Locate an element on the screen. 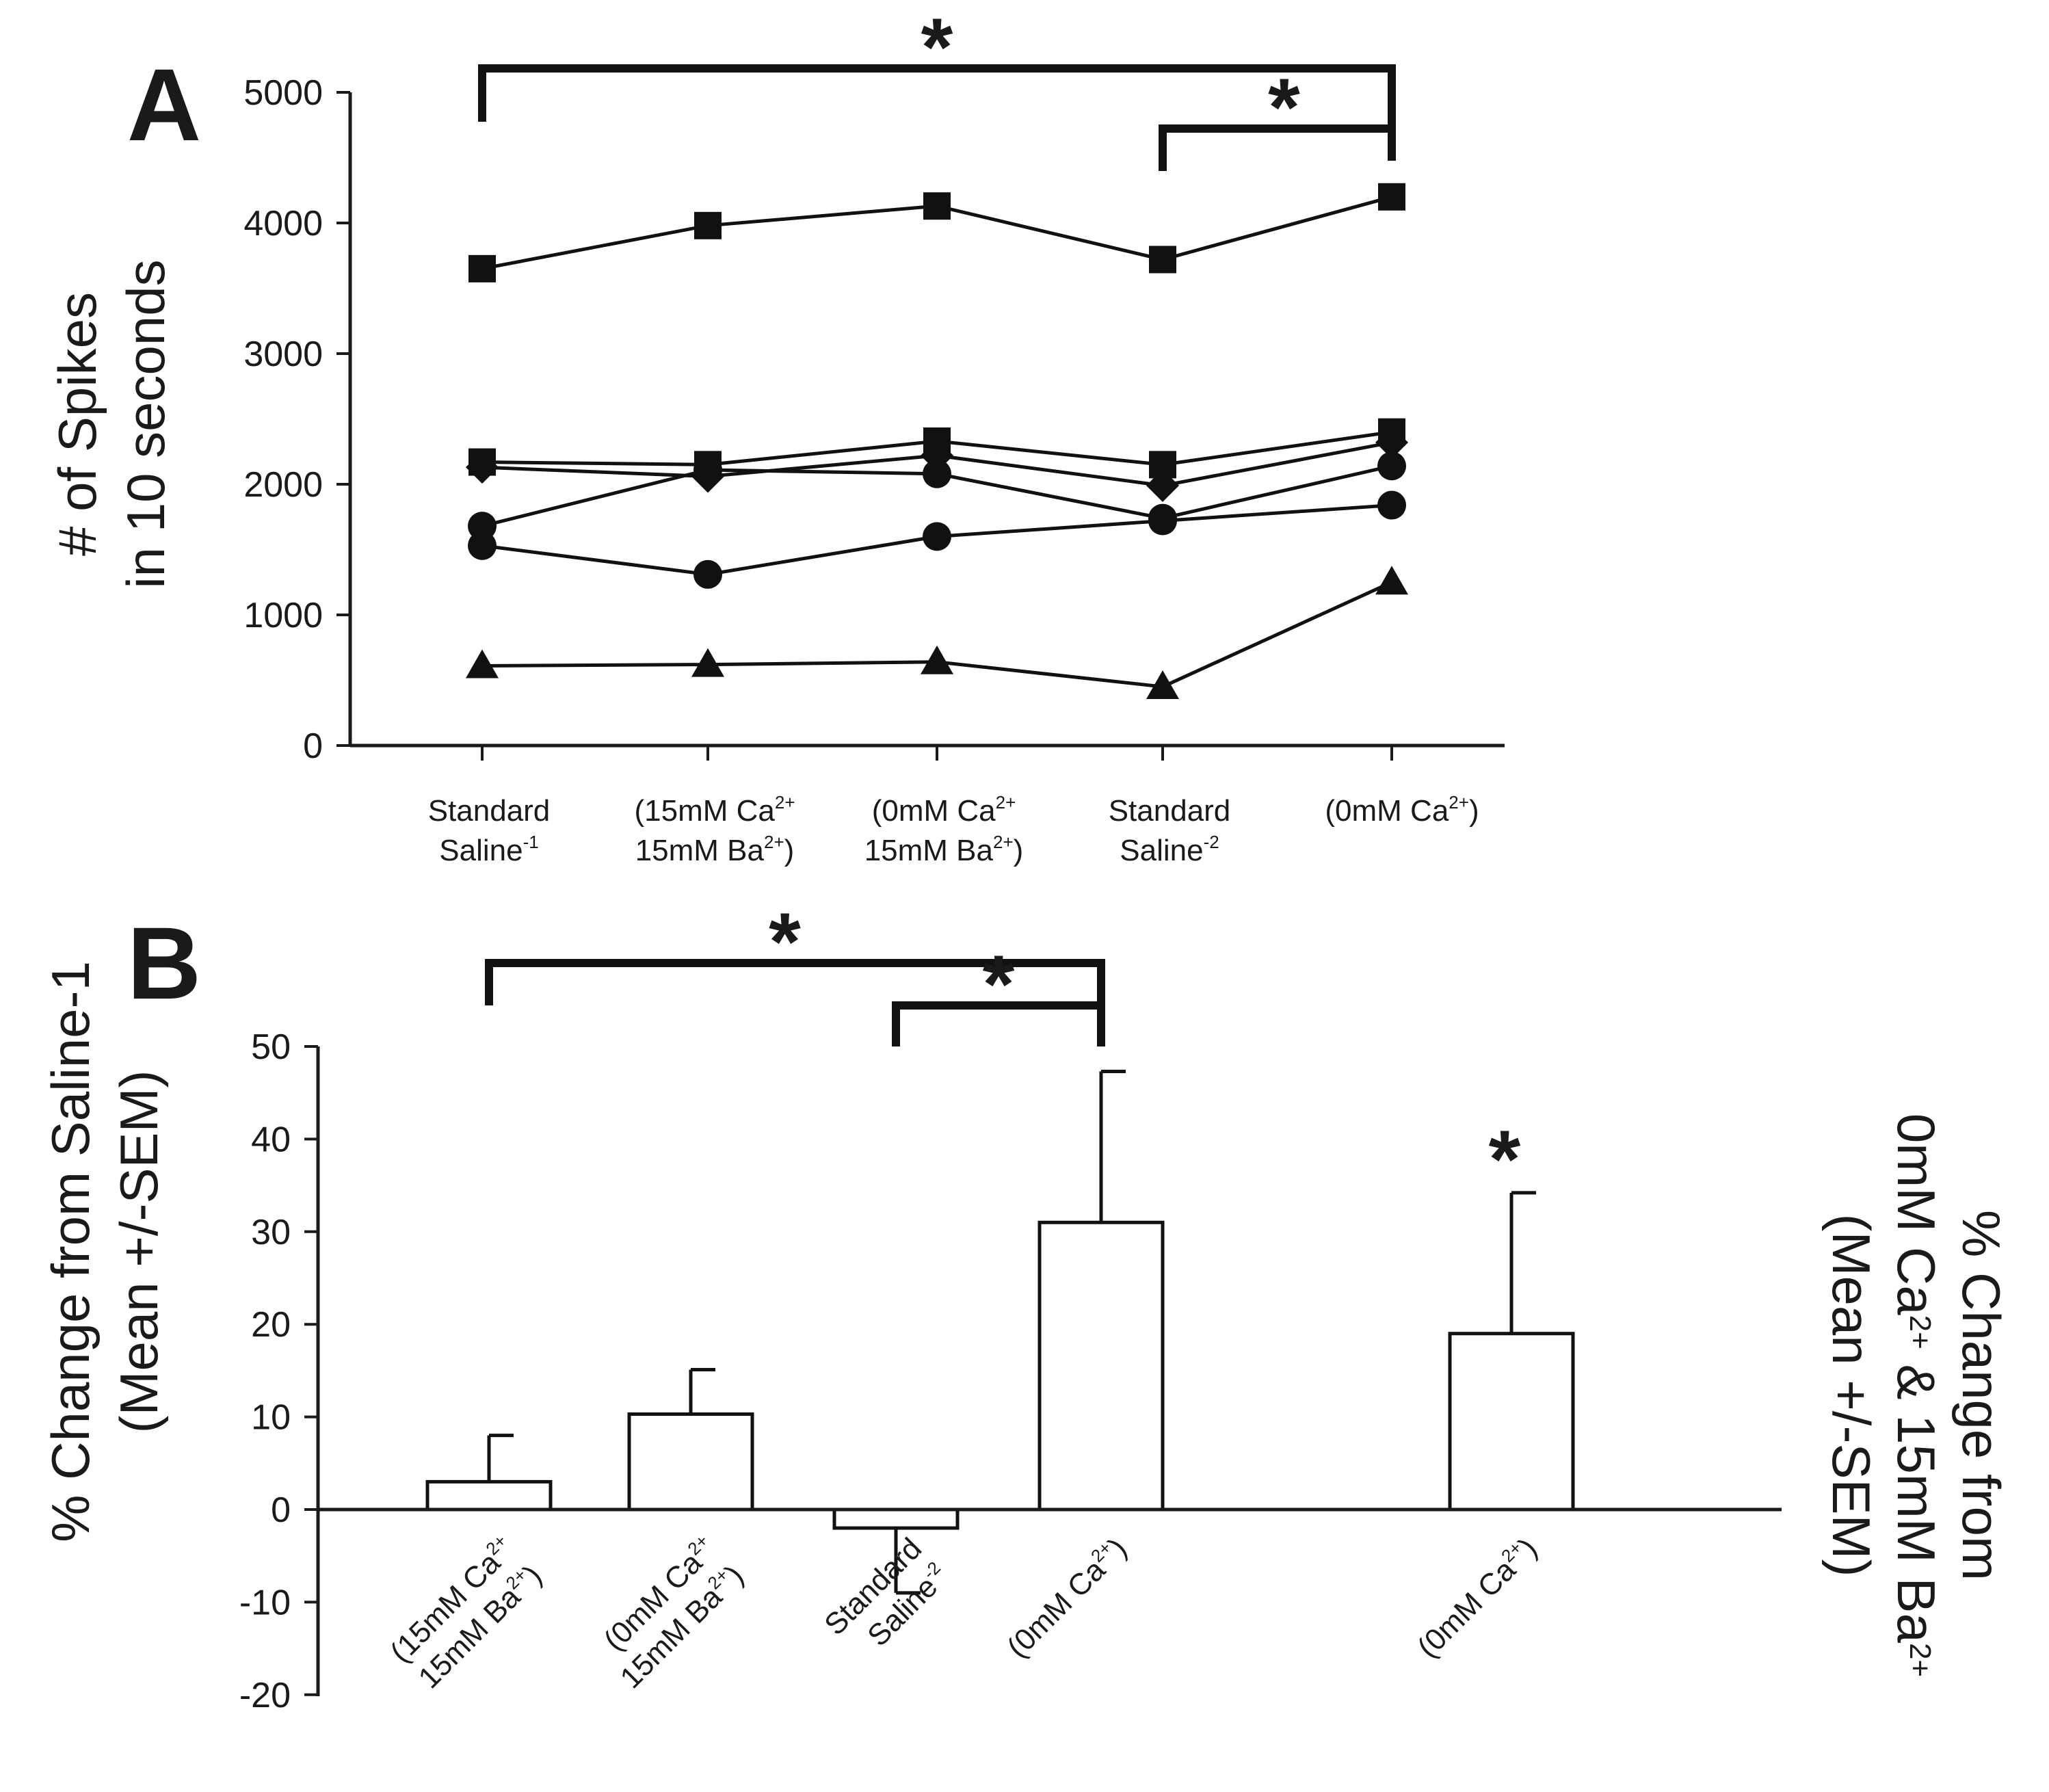  y-tick-label-b: 30 is located at coordinates (271, 1232).